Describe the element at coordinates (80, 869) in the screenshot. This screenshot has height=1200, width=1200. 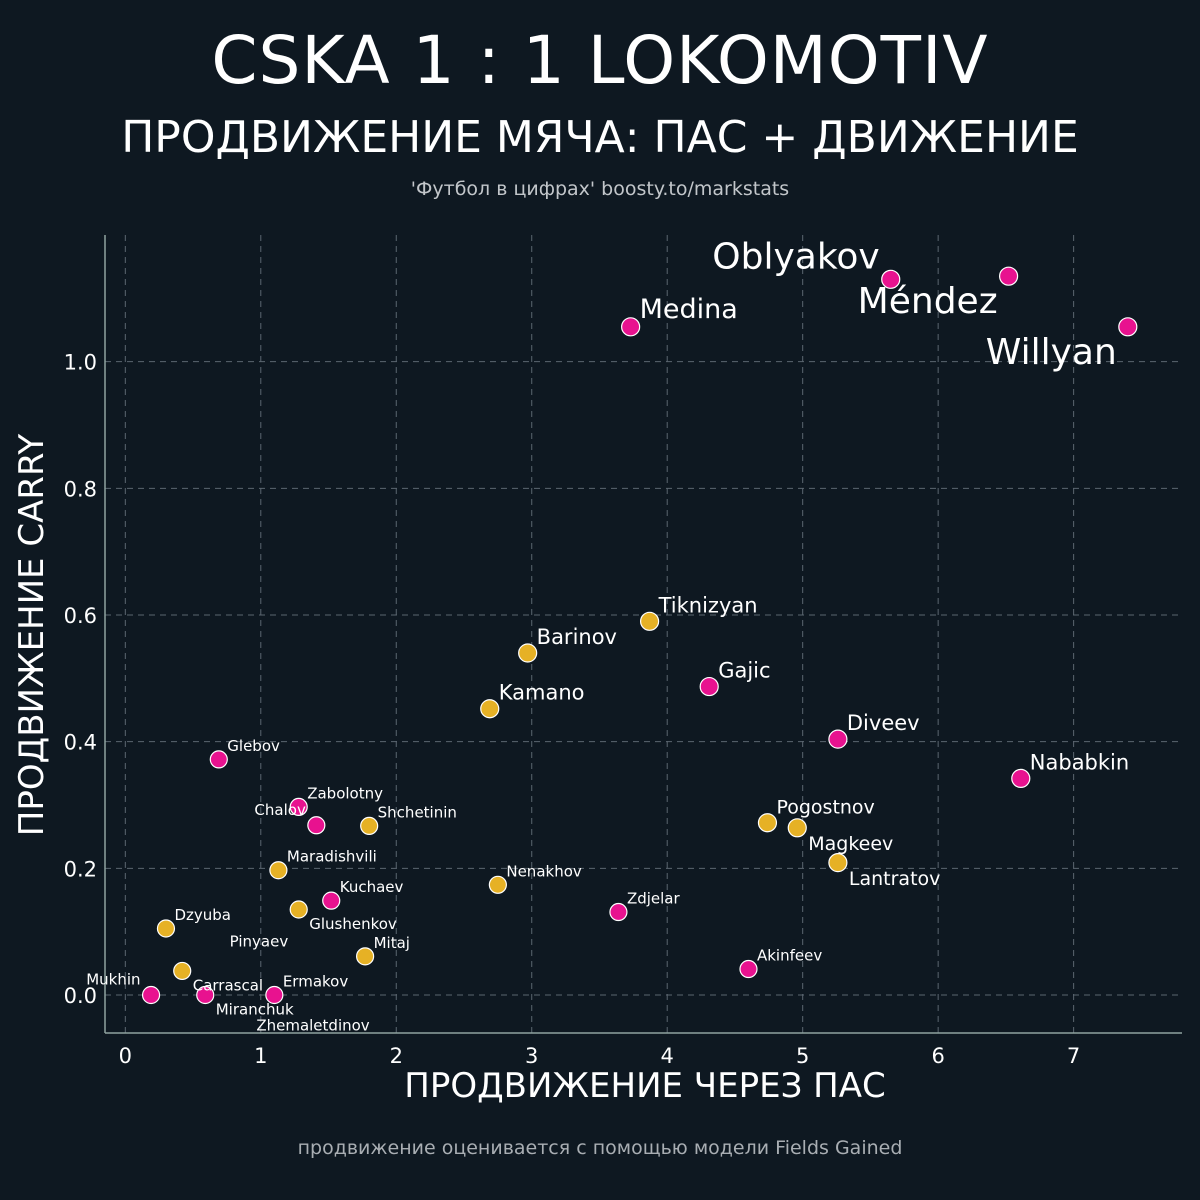
I see `y-tick-label: 0.2` at that location.